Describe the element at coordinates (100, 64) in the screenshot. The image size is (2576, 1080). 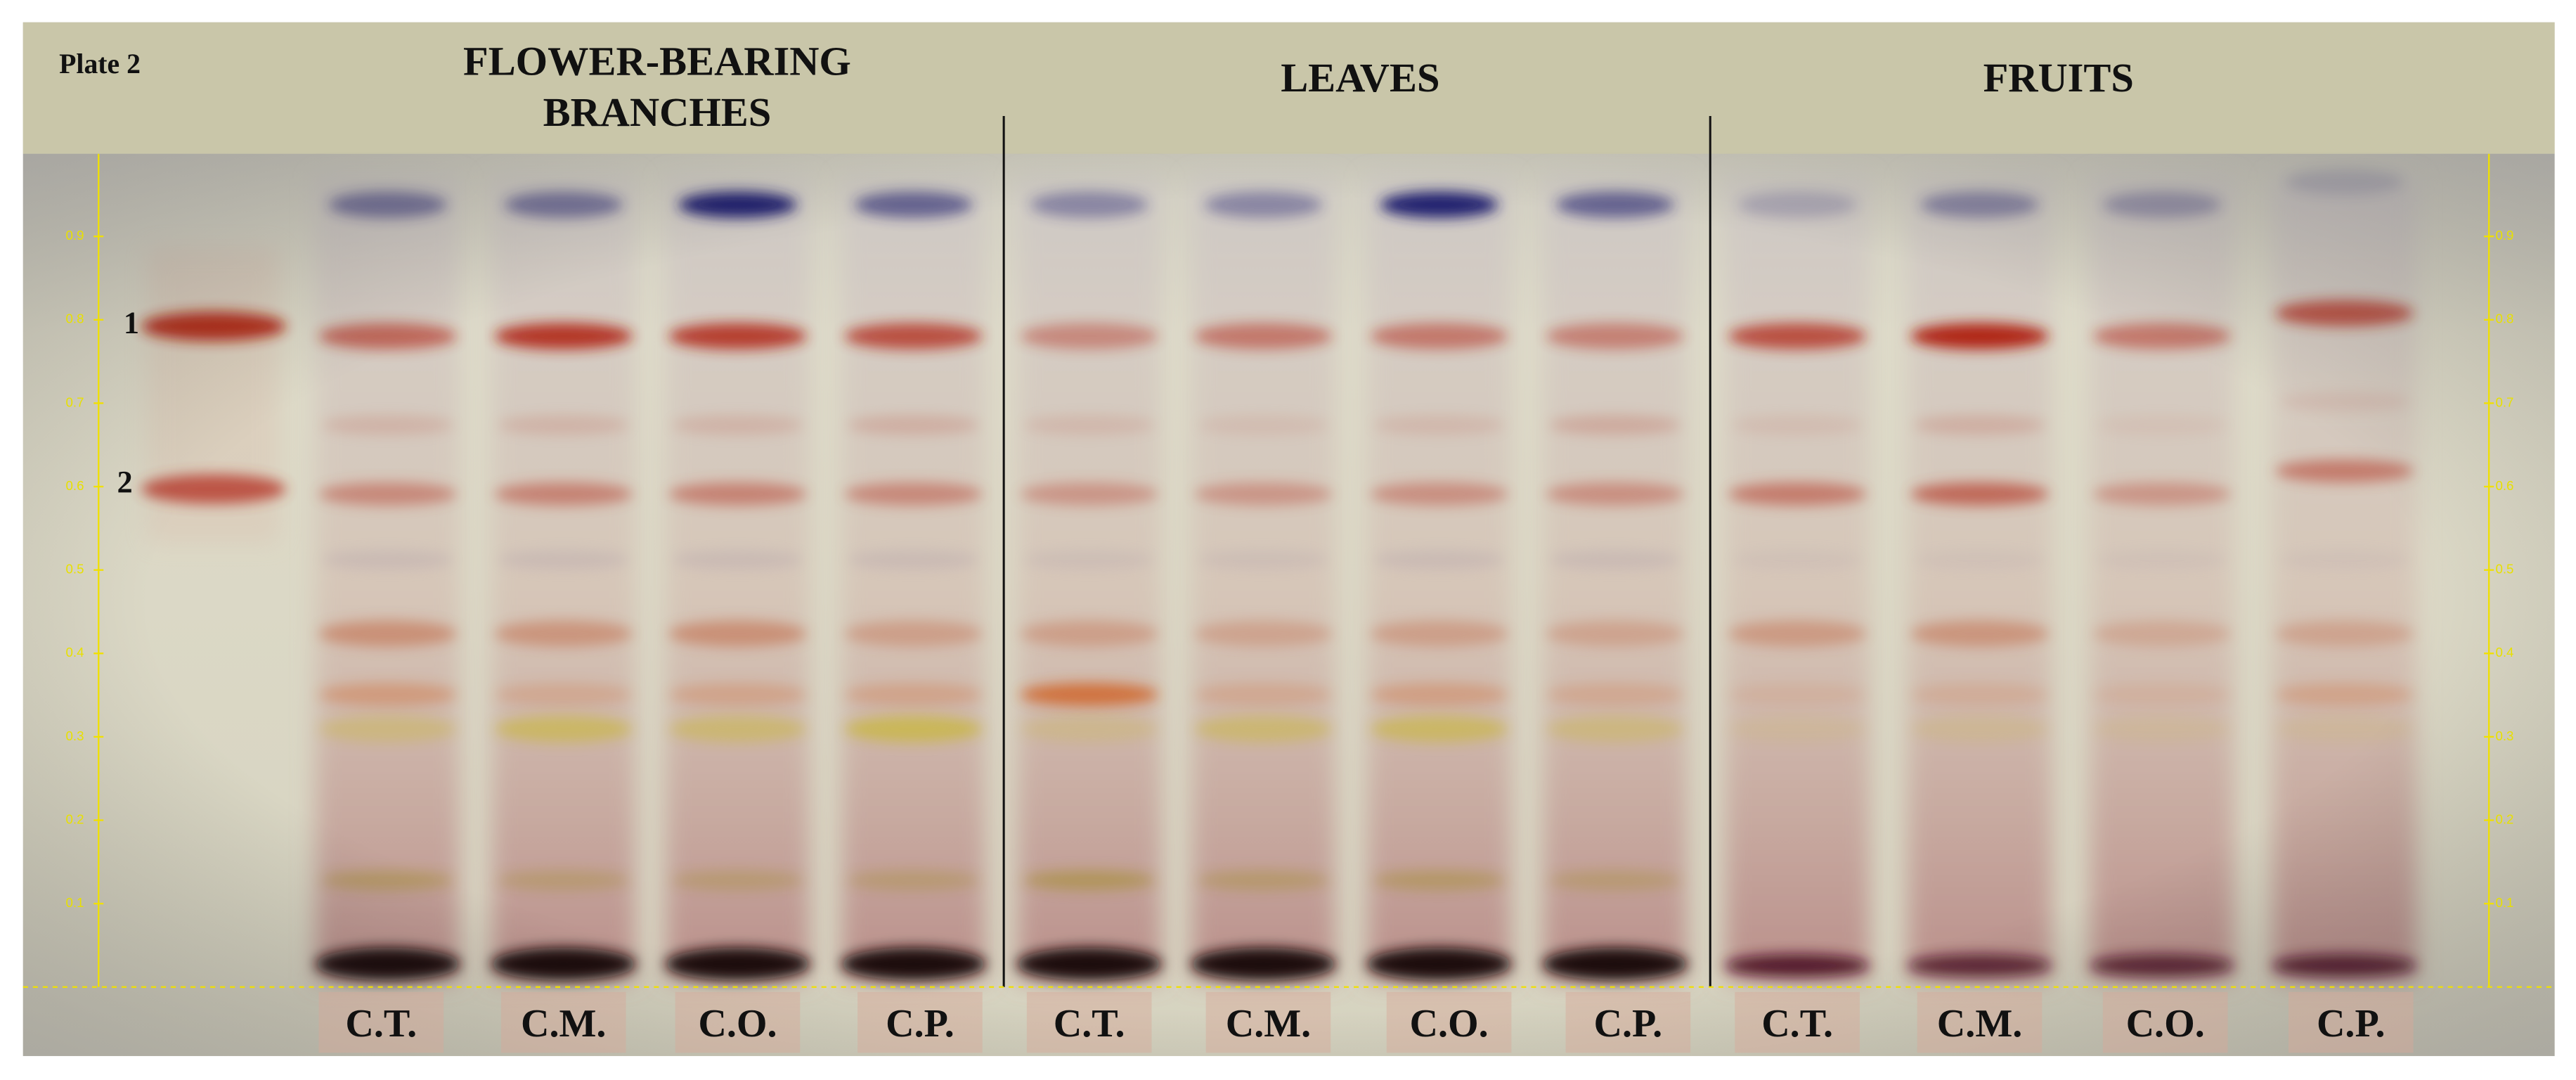
I see `plate-label: Plate 2` at that location.